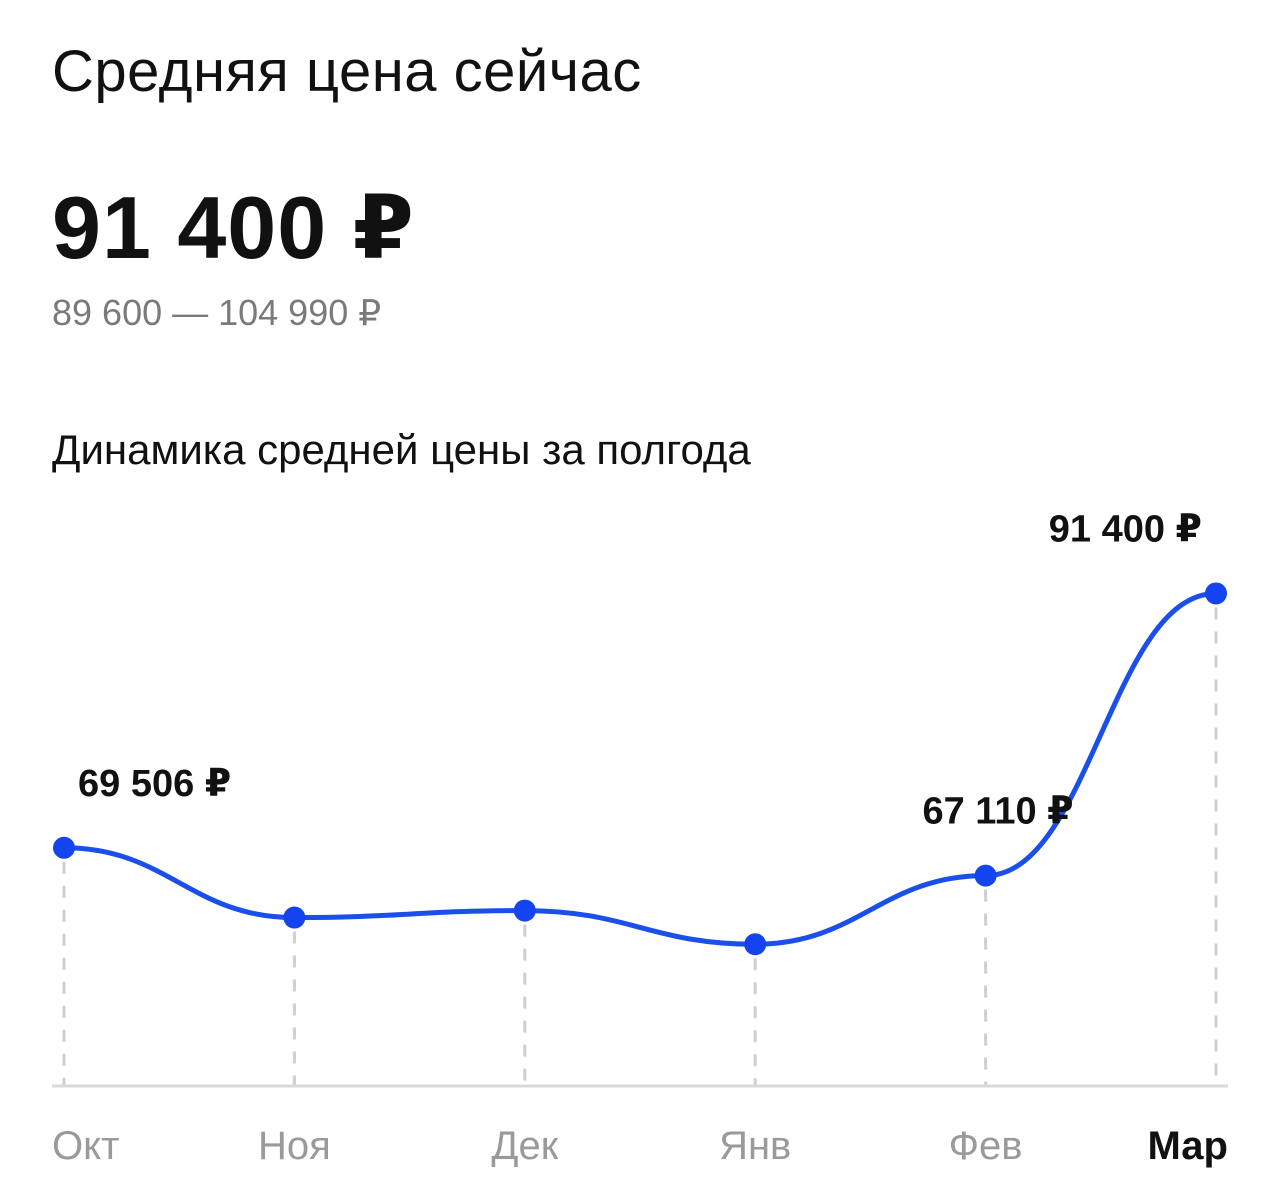  What do you see at coordinates (997, 812) in the screenshot?
I see `data-label-Фев: 67 110 ₽` at bounding box center [997, 812].